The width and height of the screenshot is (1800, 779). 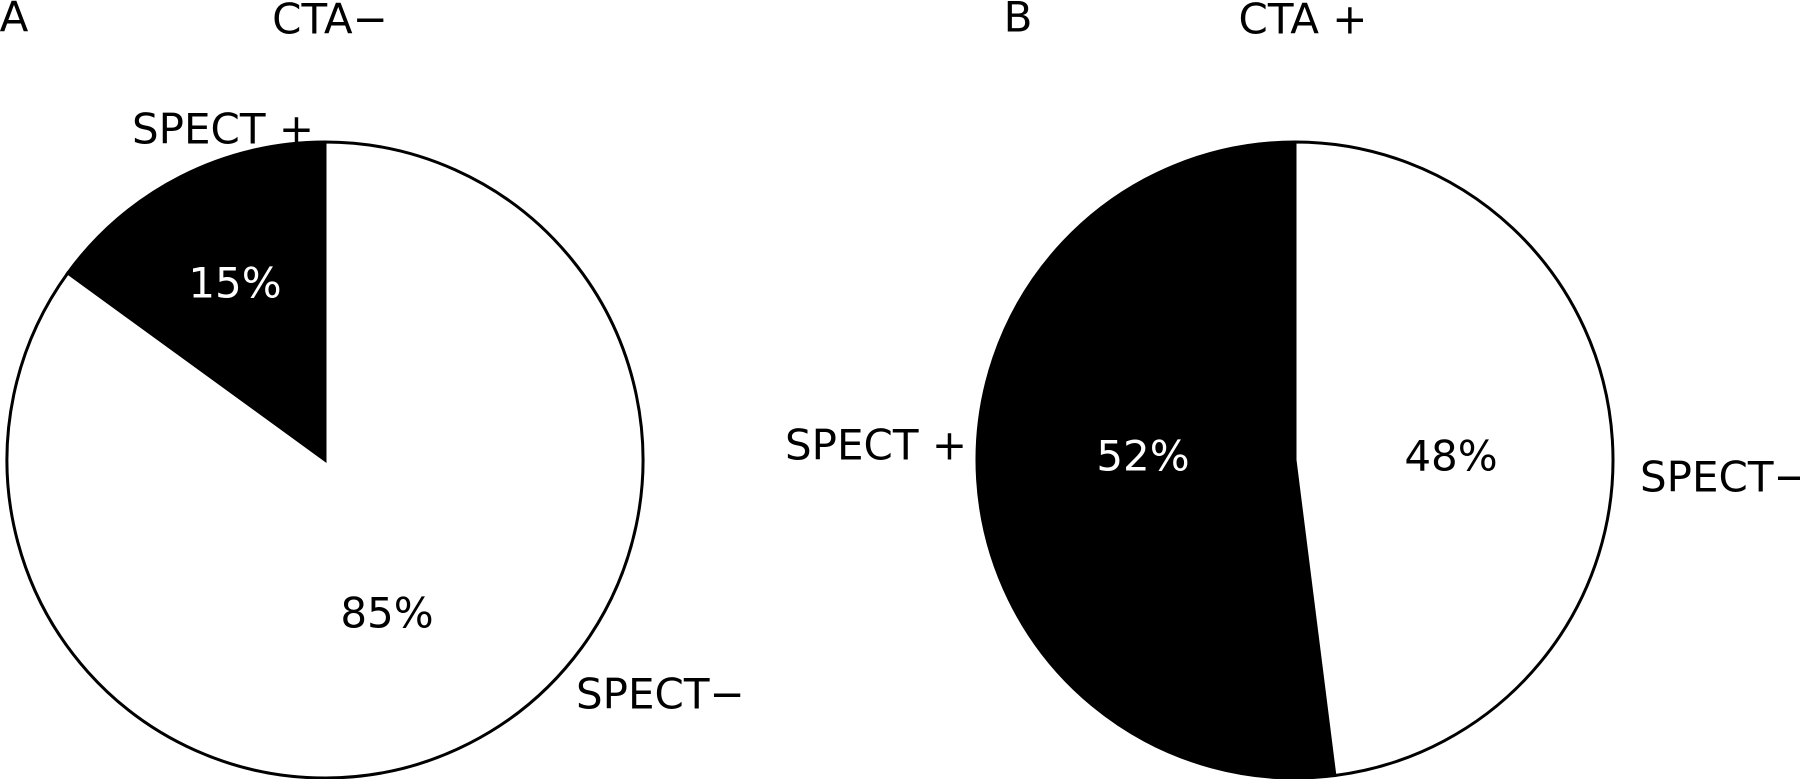 I want to click on value-label: 52%, so click(x=1142, y=456).